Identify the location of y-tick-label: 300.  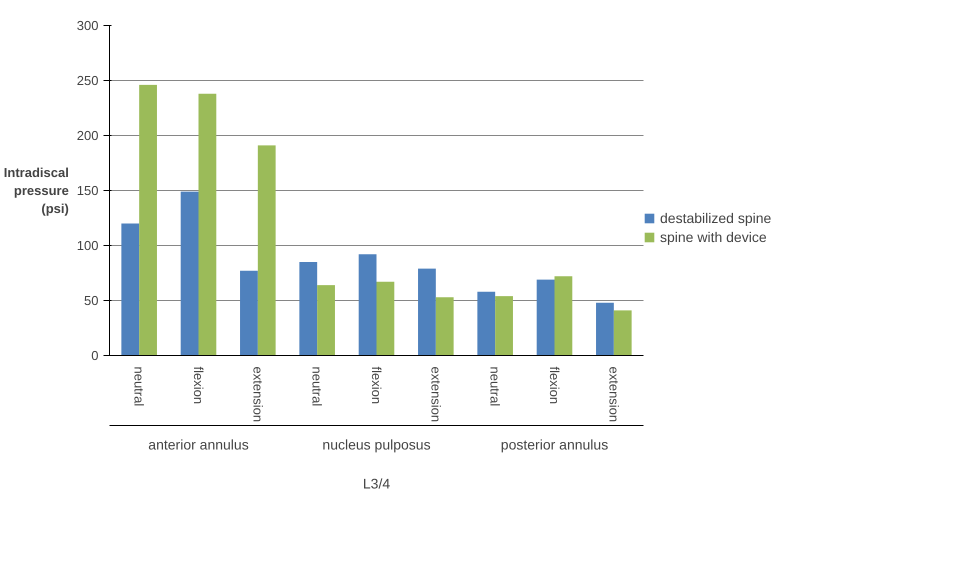
(87, 25).